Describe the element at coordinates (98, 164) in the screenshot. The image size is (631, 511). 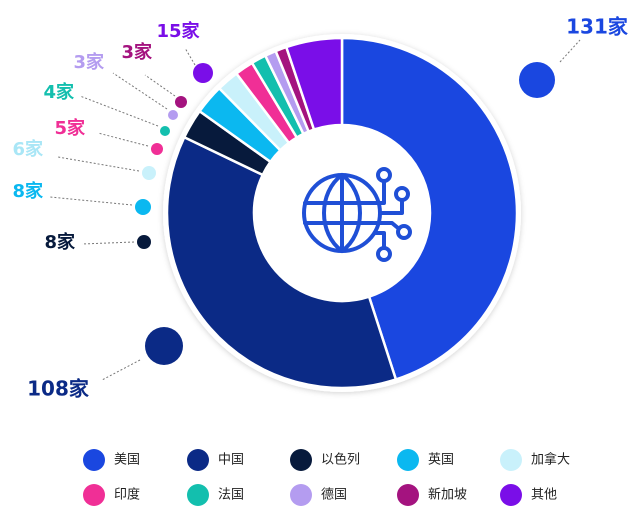
I see `leader-line-canada` at that location.